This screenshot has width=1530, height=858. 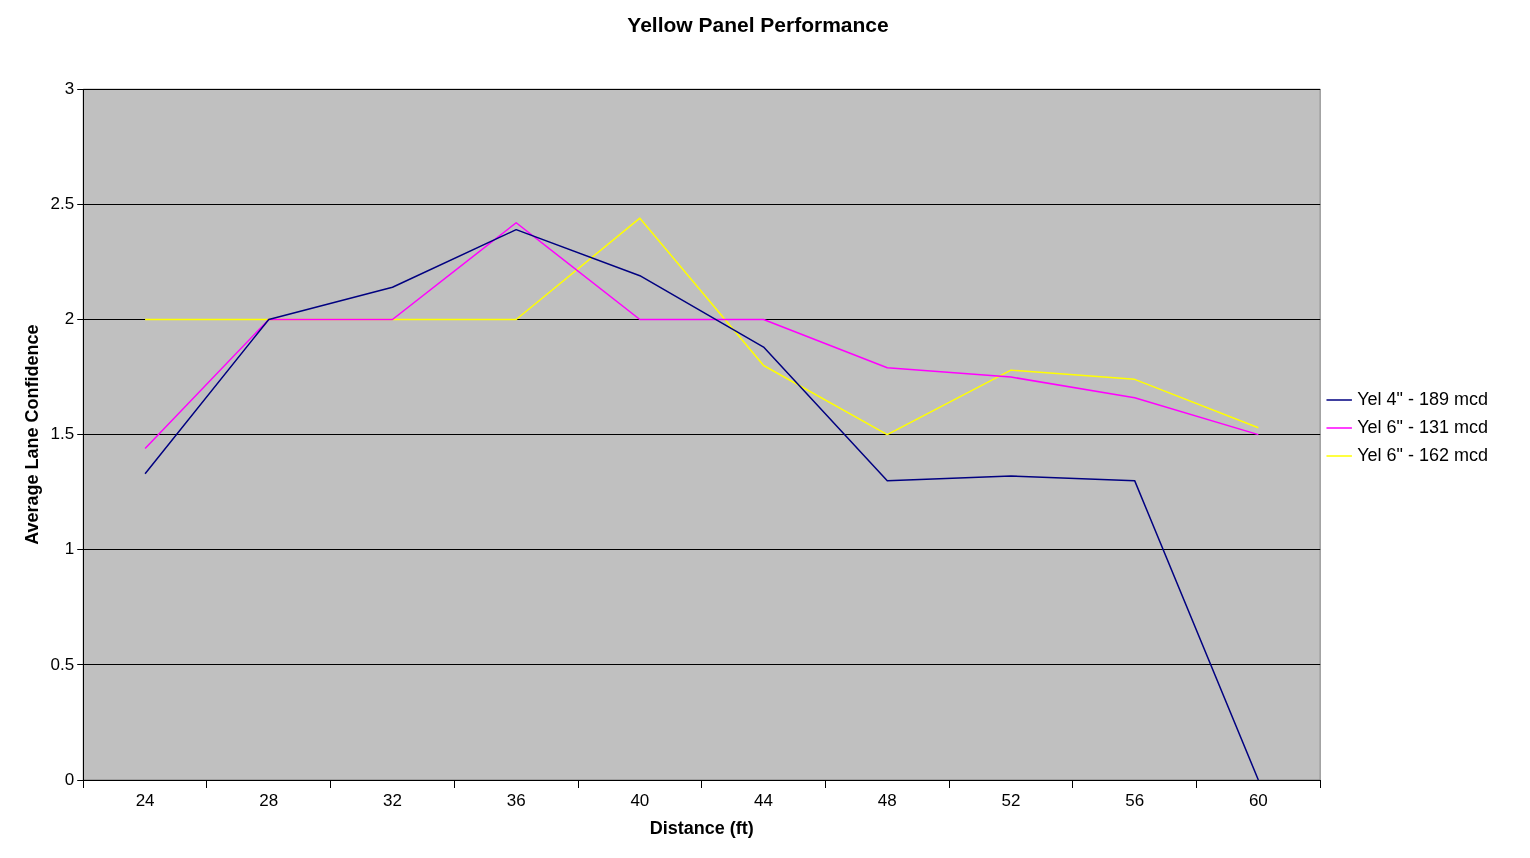 What do you see at coordinates (1258, 800) in the screenshot?
I see `x-tick-label: 60` at bounding box center [1258, 800].